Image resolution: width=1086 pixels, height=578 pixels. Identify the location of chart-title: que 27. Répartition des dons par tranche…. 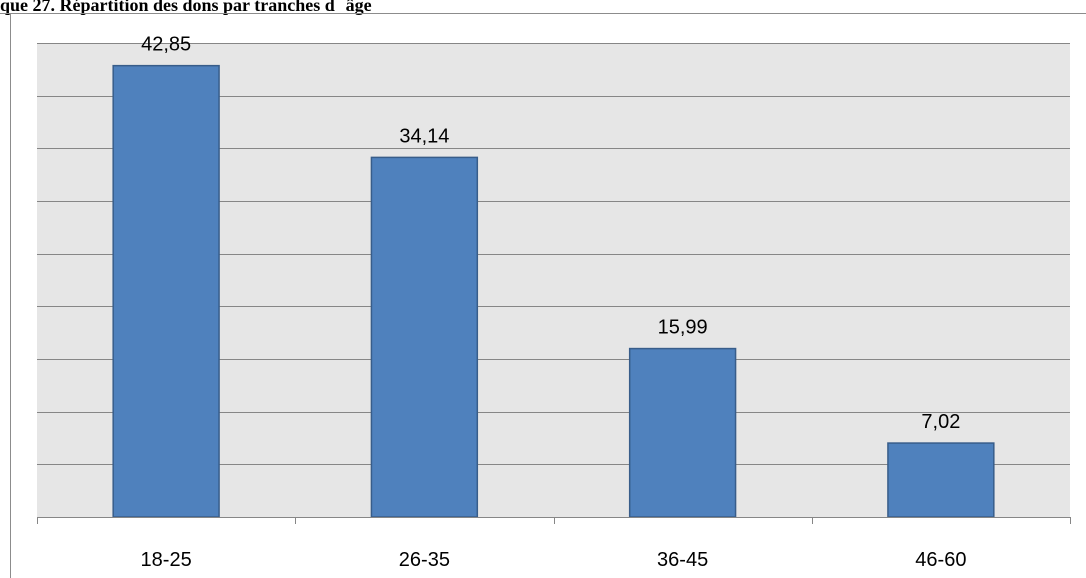
(186, 7).